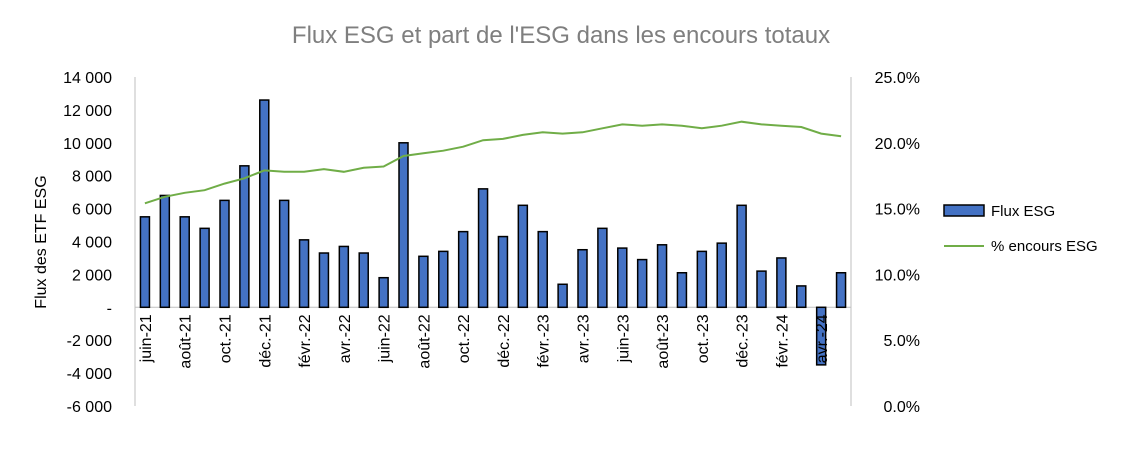 This screenshot has width=1123, height=460. Describe the element at coordinates (964, 210) in the screenshot. I see `legend-swatch-flux-esg` at that location.